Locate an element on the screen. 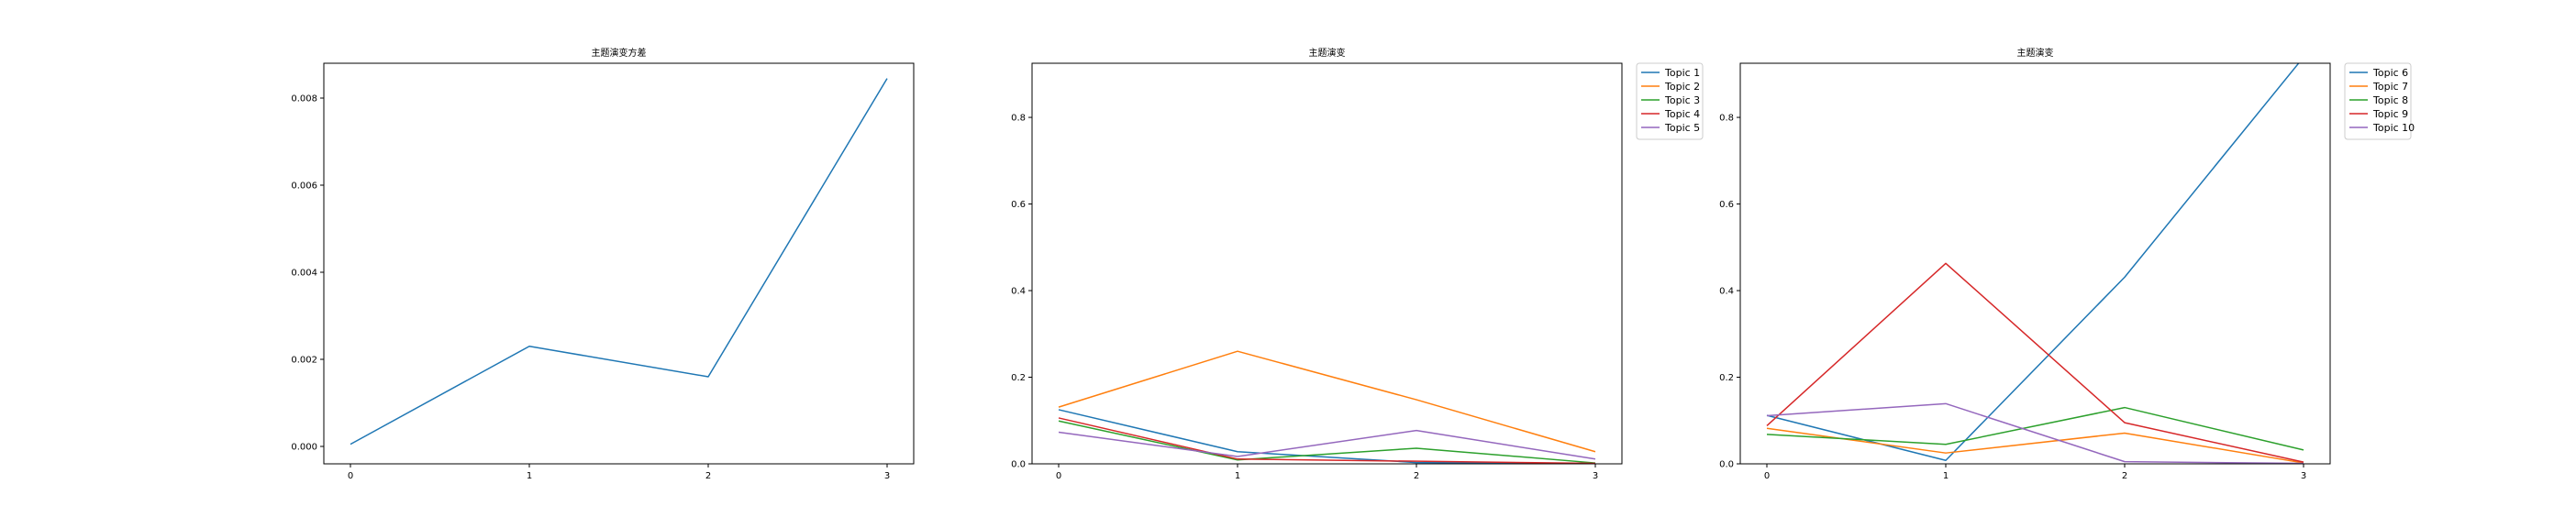 This screenshot has height=528, width=2576. y-tick-label: 0.006 is located at coordinates (304, 187).